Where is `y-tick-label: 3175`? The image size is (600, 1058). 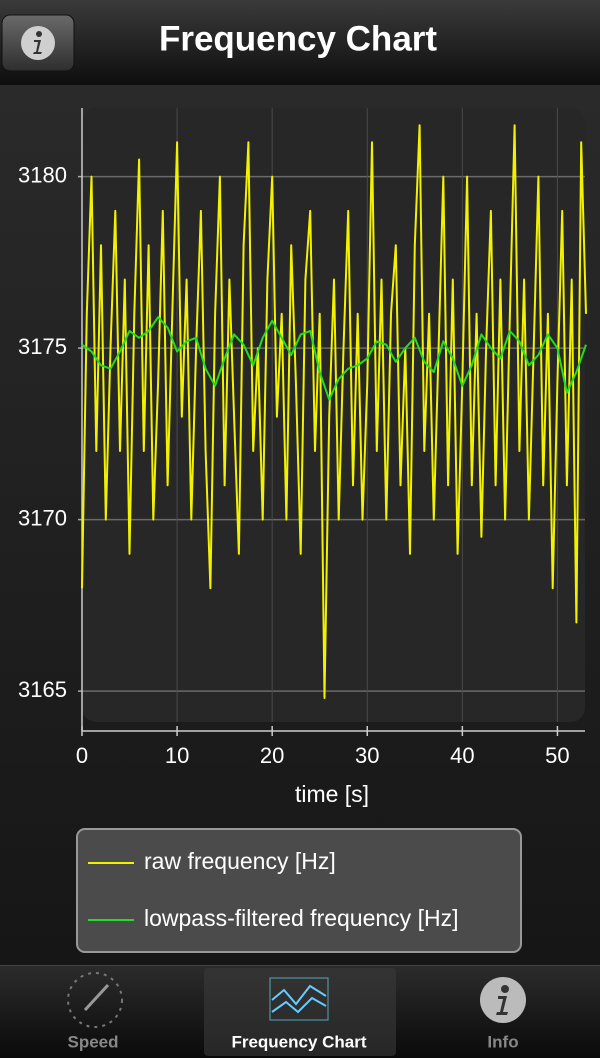
y-tick-label: 3175 is located at coordinates (42, 346).